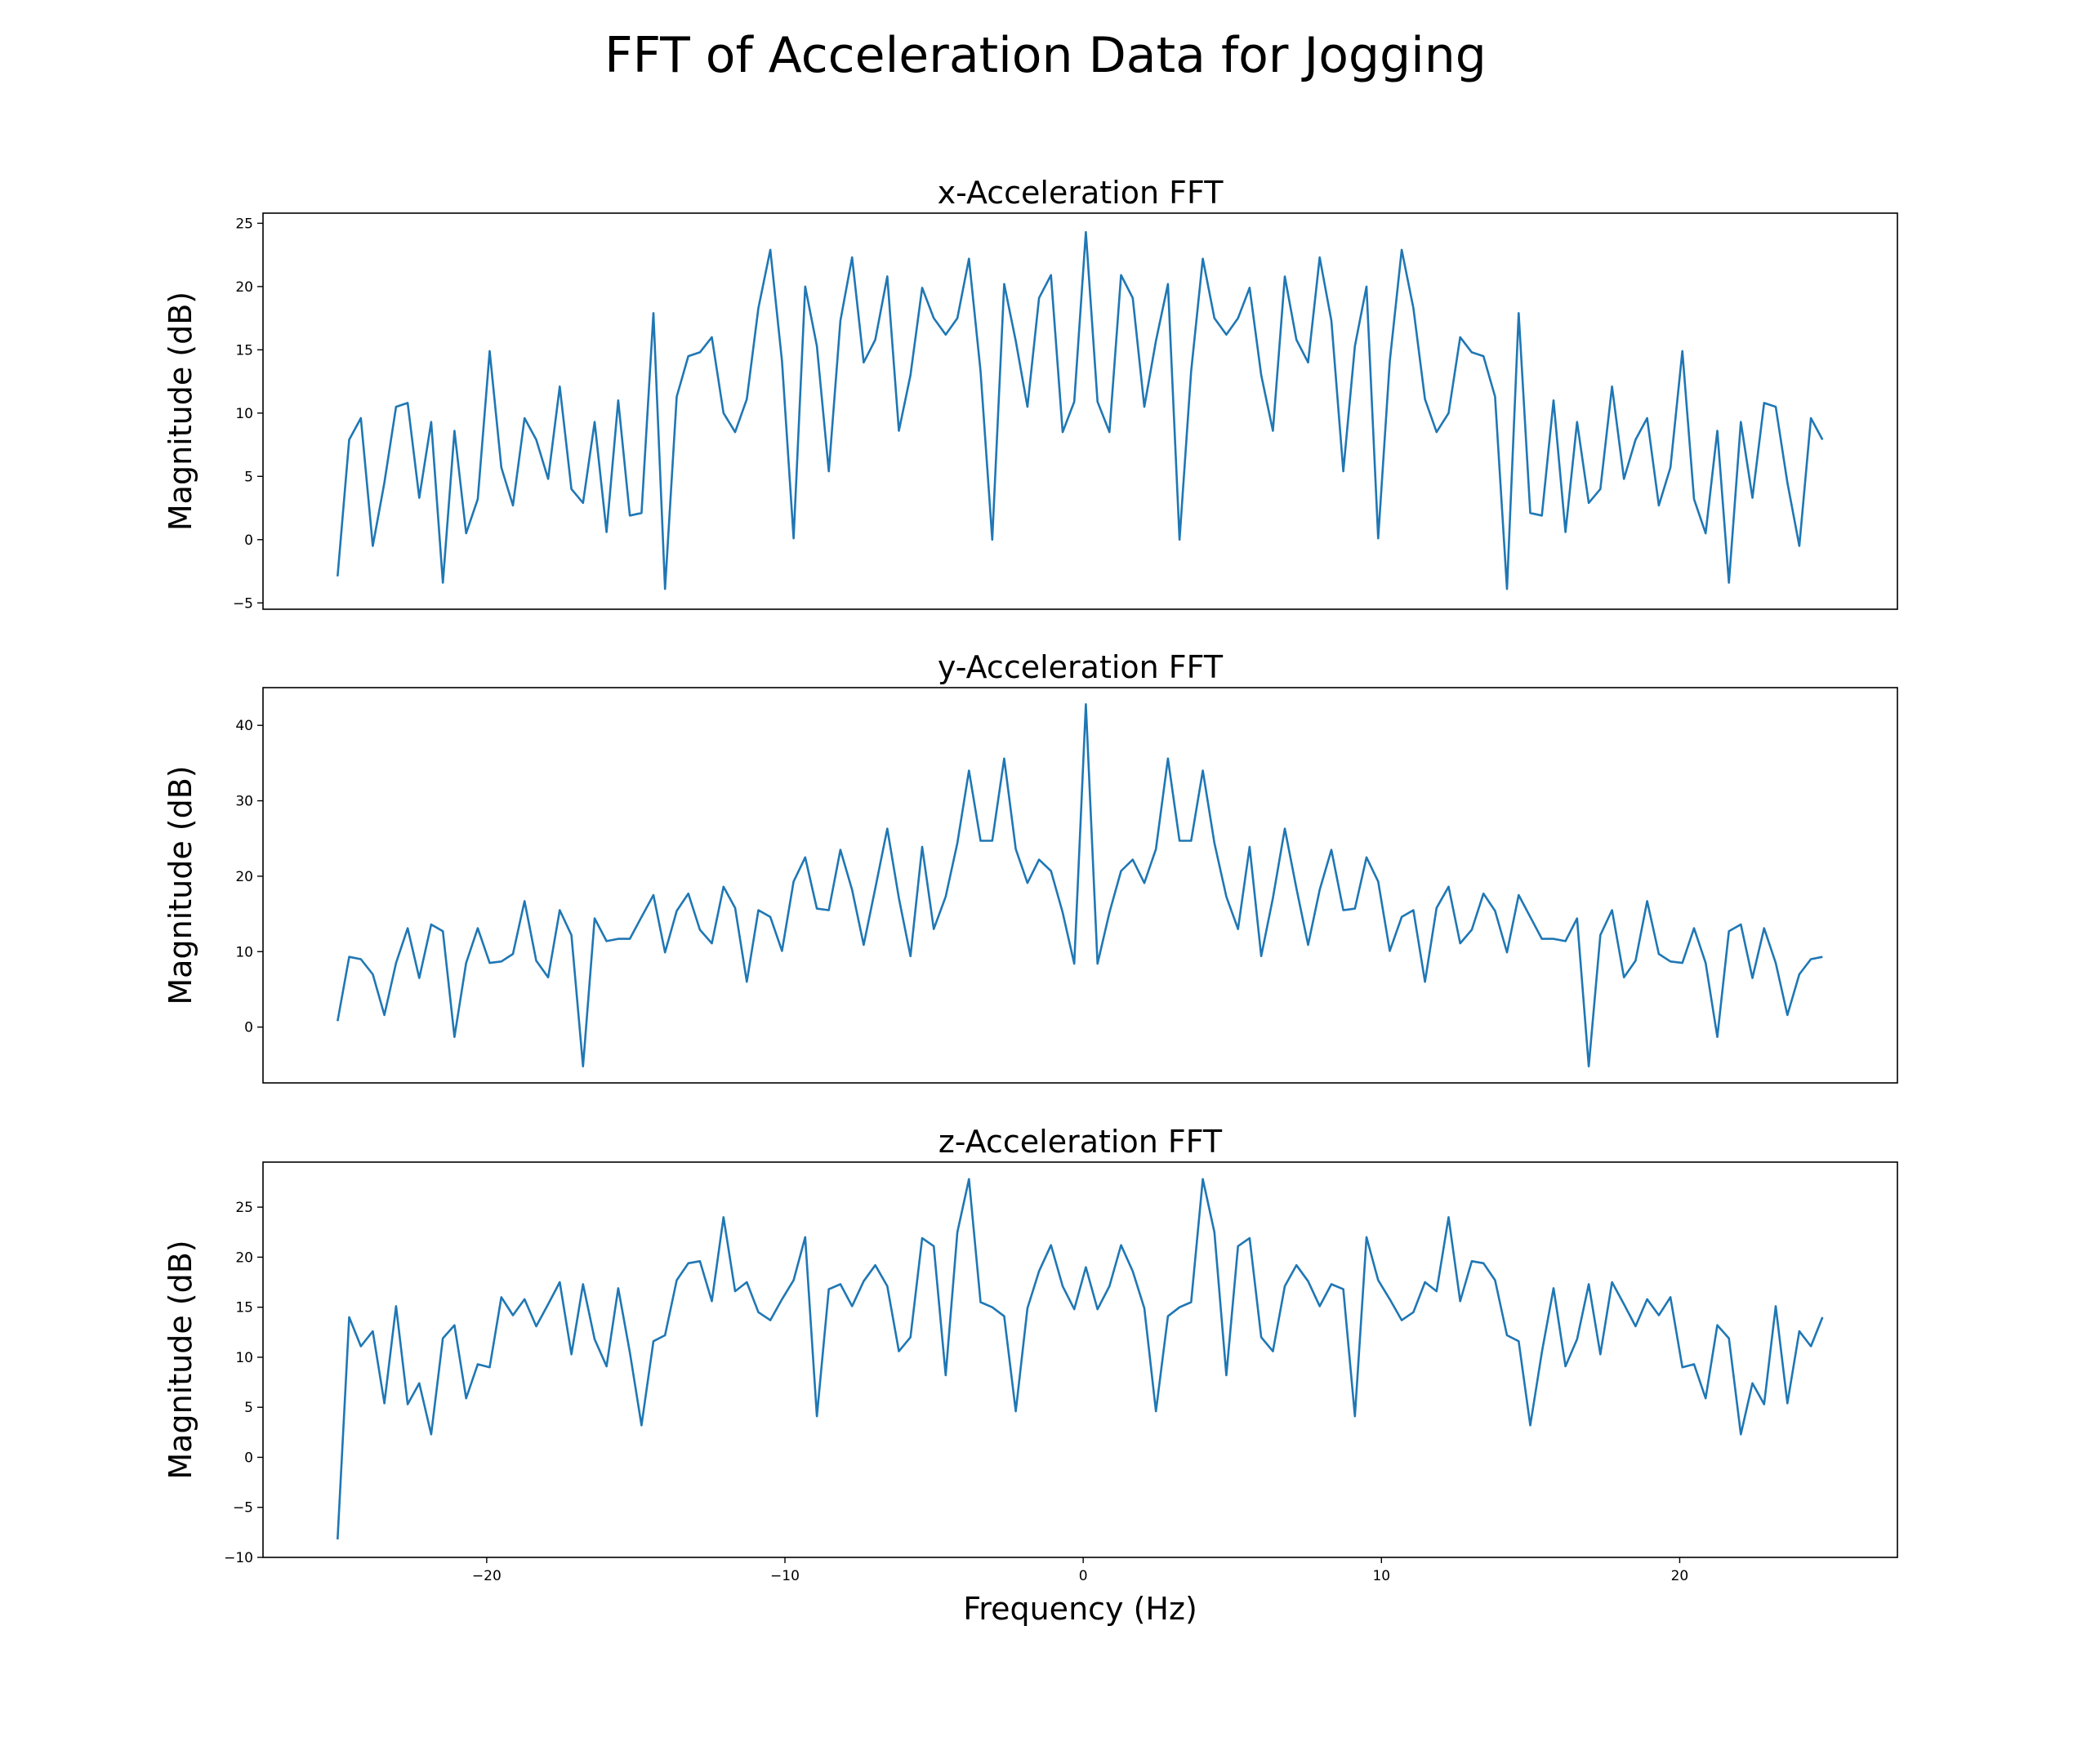 This screenshot has height=1764, width=2091. I want to click on z-acceleration-ytick-label: −5, so click(243, 1508).